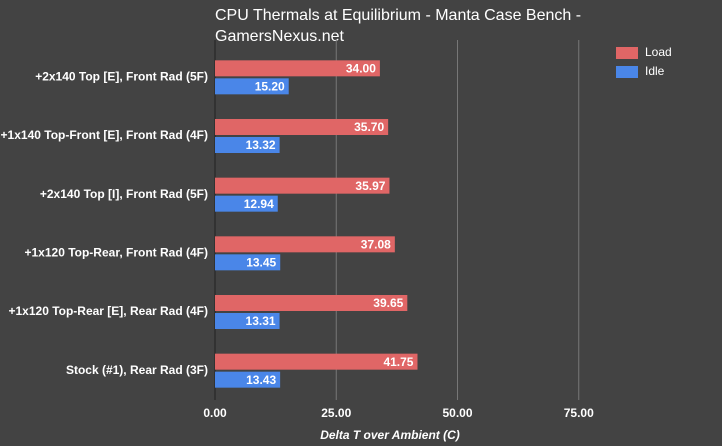 Image resolution: width=722 pixels, height=446 pixels. Describe the element at coordinates (137, 370) in the screenshot. I see `y-tick-label: Stock (#1), Rear Rad (3F)` at that location.